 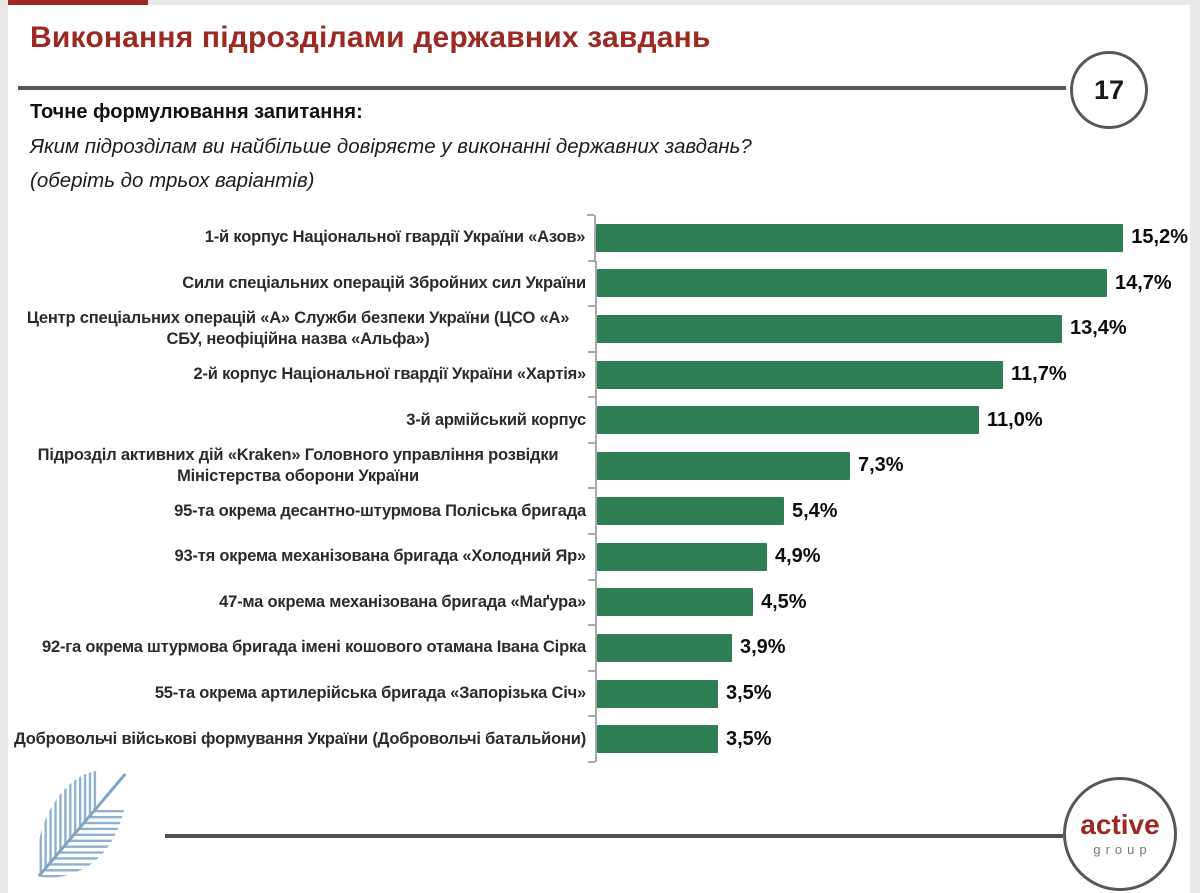 What do you see at coordinates (1039, 374) in the screenshot?
I see `bar-value-label: 11,7%` at bounding box center [1039, 374].